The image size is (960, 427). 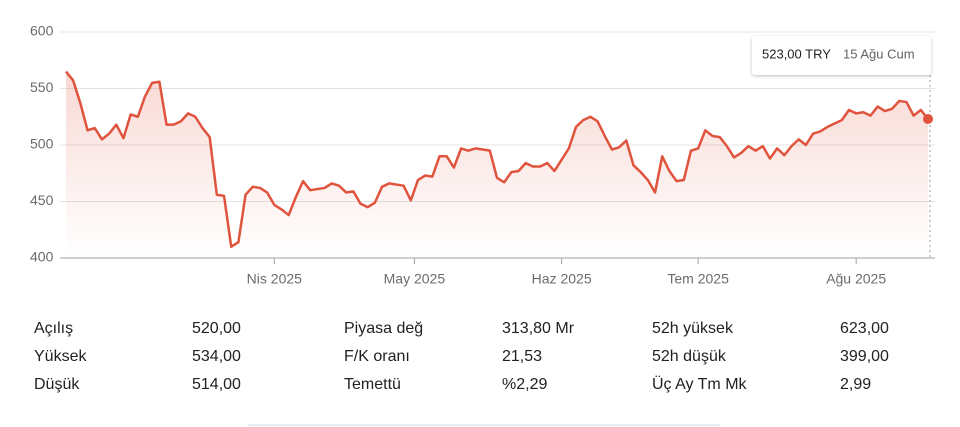 What do you see at coordinates (383, 328) in the screenshot?
I see `stat-label: Piyasa değ` at bounding box center [383, 328].